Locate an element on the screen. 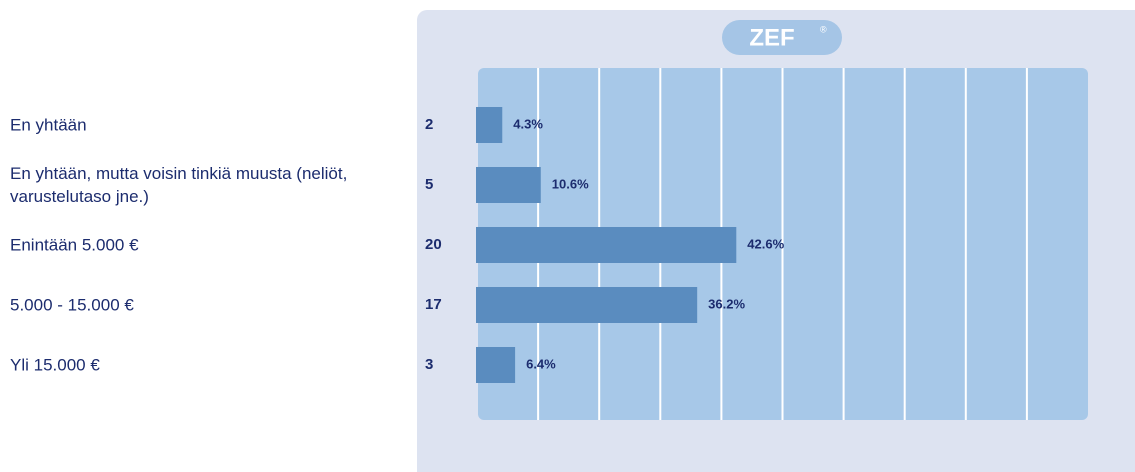  count-label: 17 is located at coordinates (433, 304).